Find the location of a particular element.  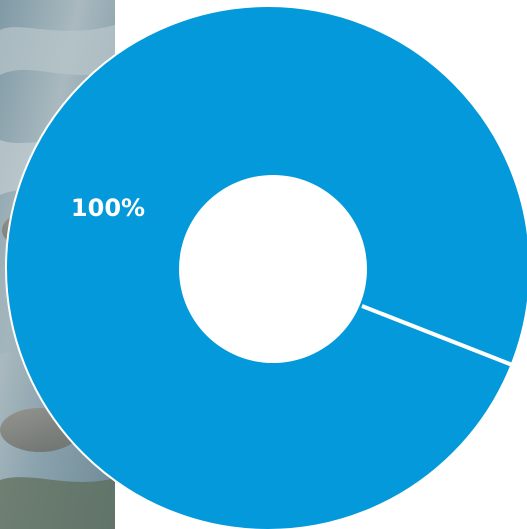

slice-separator is located at coordinates (441, 337).